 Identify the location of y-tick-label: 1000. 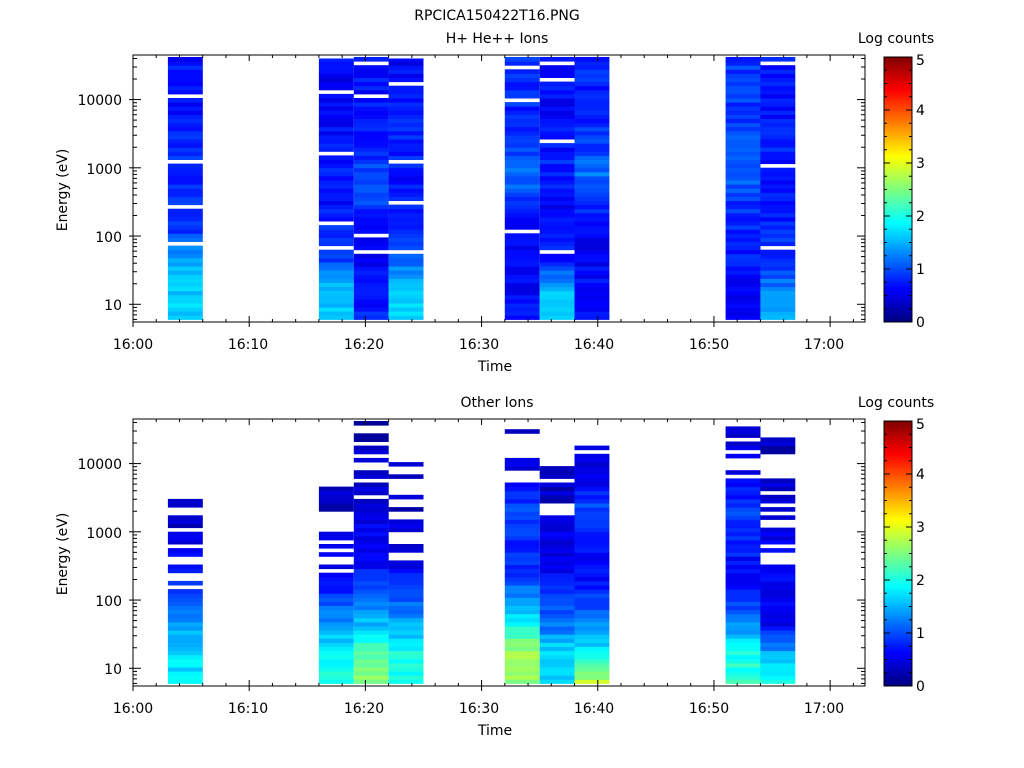
(104, 170).